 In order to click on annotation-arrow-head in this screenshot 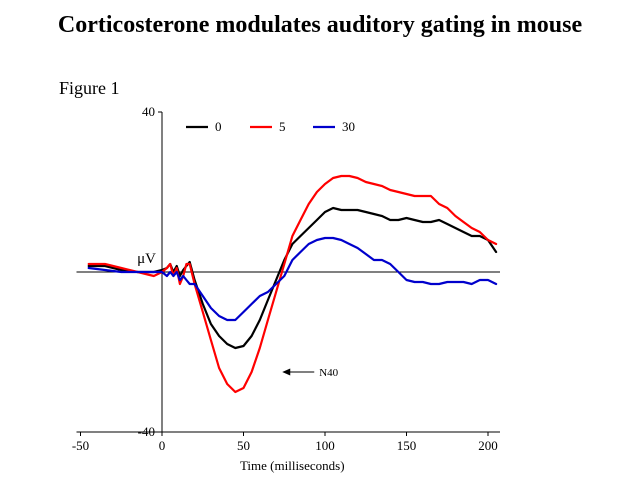, I will do `click(286, 372)`.